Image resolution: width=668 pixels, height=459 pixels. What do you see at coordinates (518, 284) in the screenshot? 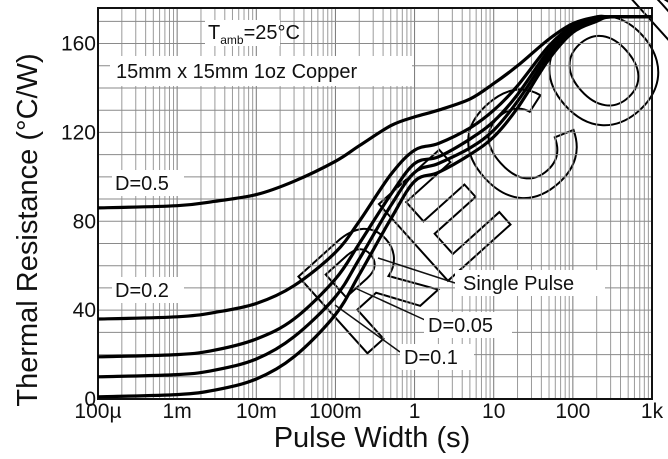
I see `series-label-single-pulse-text: Single Pulse` at bounding box center [518, 284].